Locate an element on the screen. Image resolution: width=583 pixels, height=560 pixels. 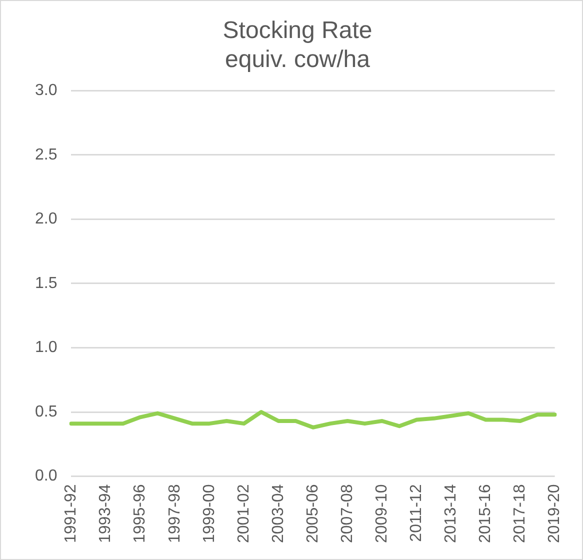
x-tick-label: 2013-14 is located at coordinates (451, 513).